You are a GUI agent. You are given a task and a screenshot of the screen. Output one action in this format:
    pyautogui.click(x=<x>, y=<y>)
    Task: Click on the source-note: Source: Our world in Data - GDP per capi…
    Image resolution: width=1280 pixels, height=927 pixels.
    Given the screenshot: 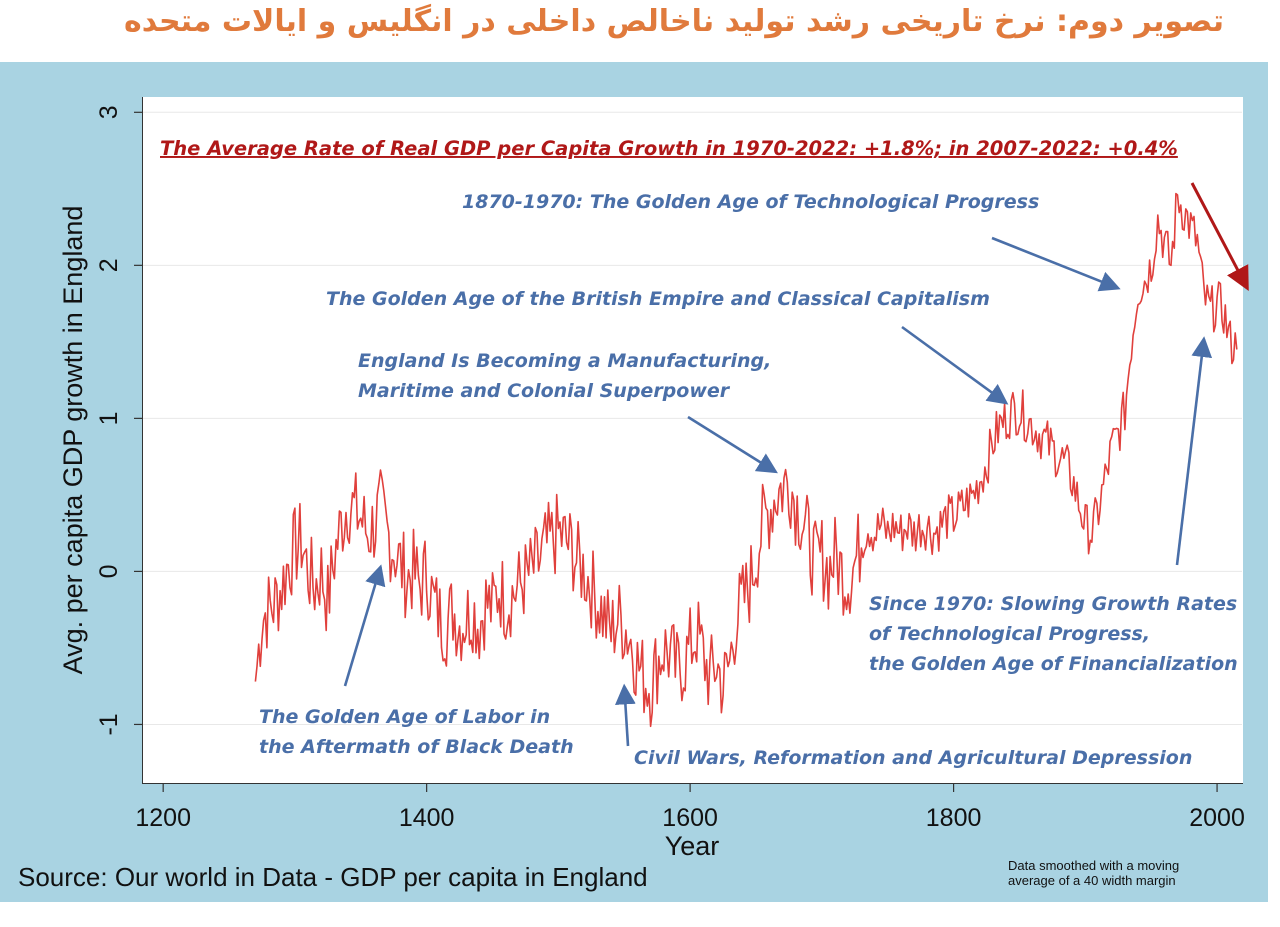 What is the action you would take?
    pyautogui.click(x=333, y=877)
    